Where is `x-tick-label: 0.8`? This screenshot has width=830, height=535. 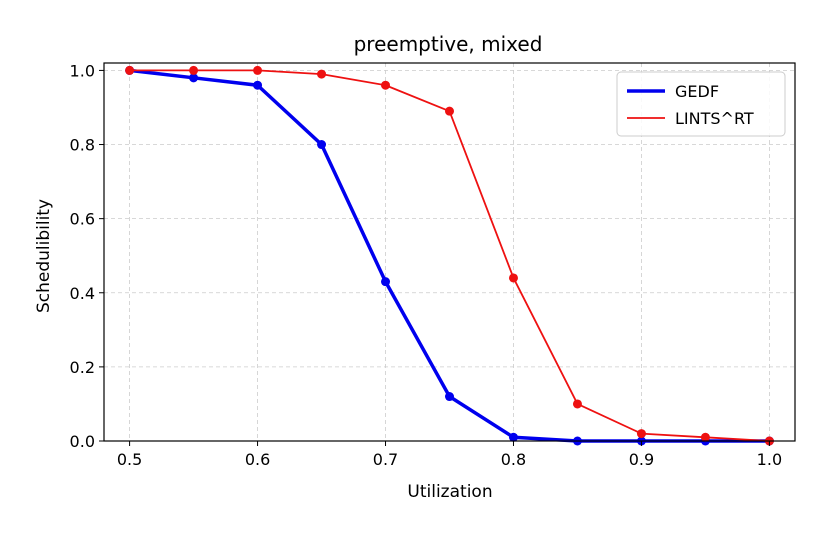 x-tick-label: 0.8 is located at coordinates (513, 459).